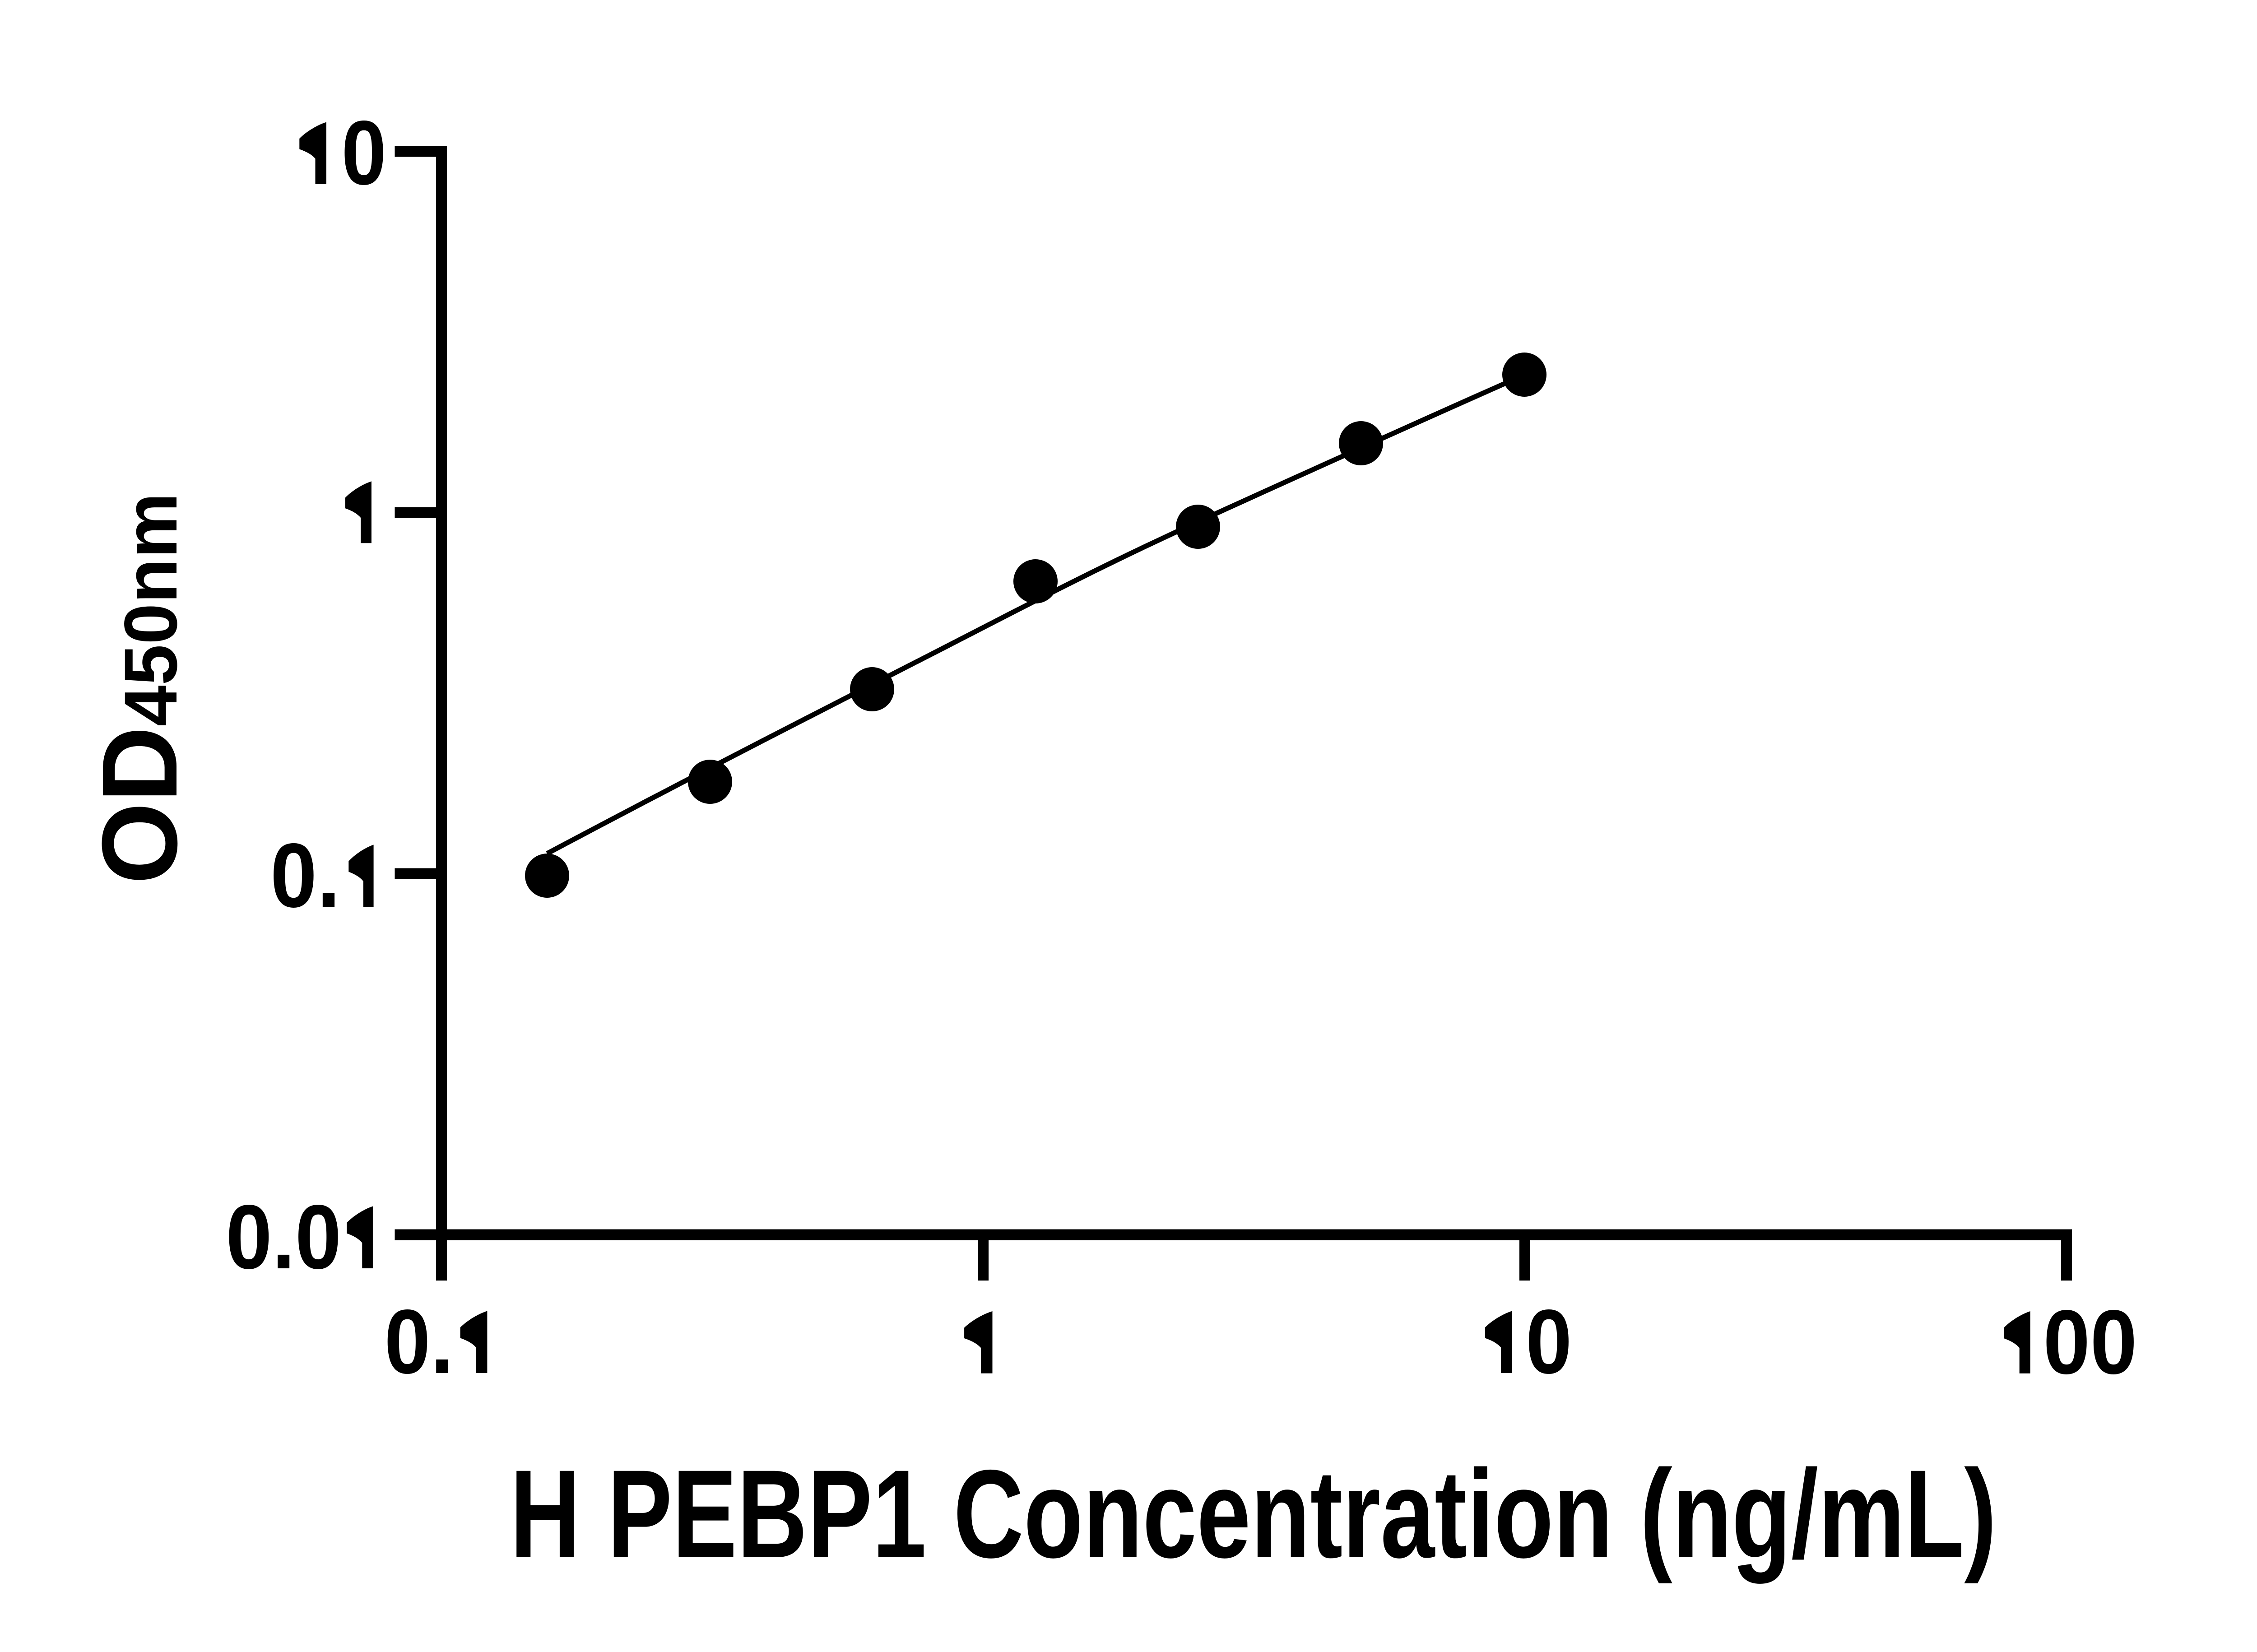 The width and height of the screenshot is (2257, 1652). I want to click on svg-text: 0.0, so click(284, 1237).